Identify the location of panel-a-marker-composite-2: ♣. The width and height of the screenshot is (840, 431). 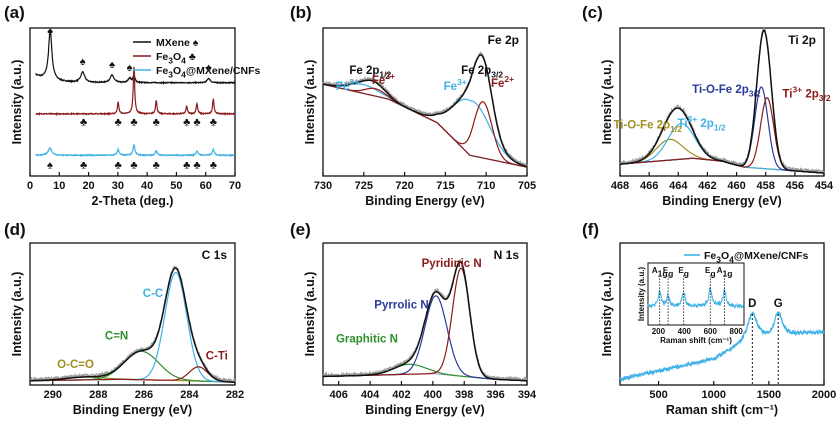
(118, 166).